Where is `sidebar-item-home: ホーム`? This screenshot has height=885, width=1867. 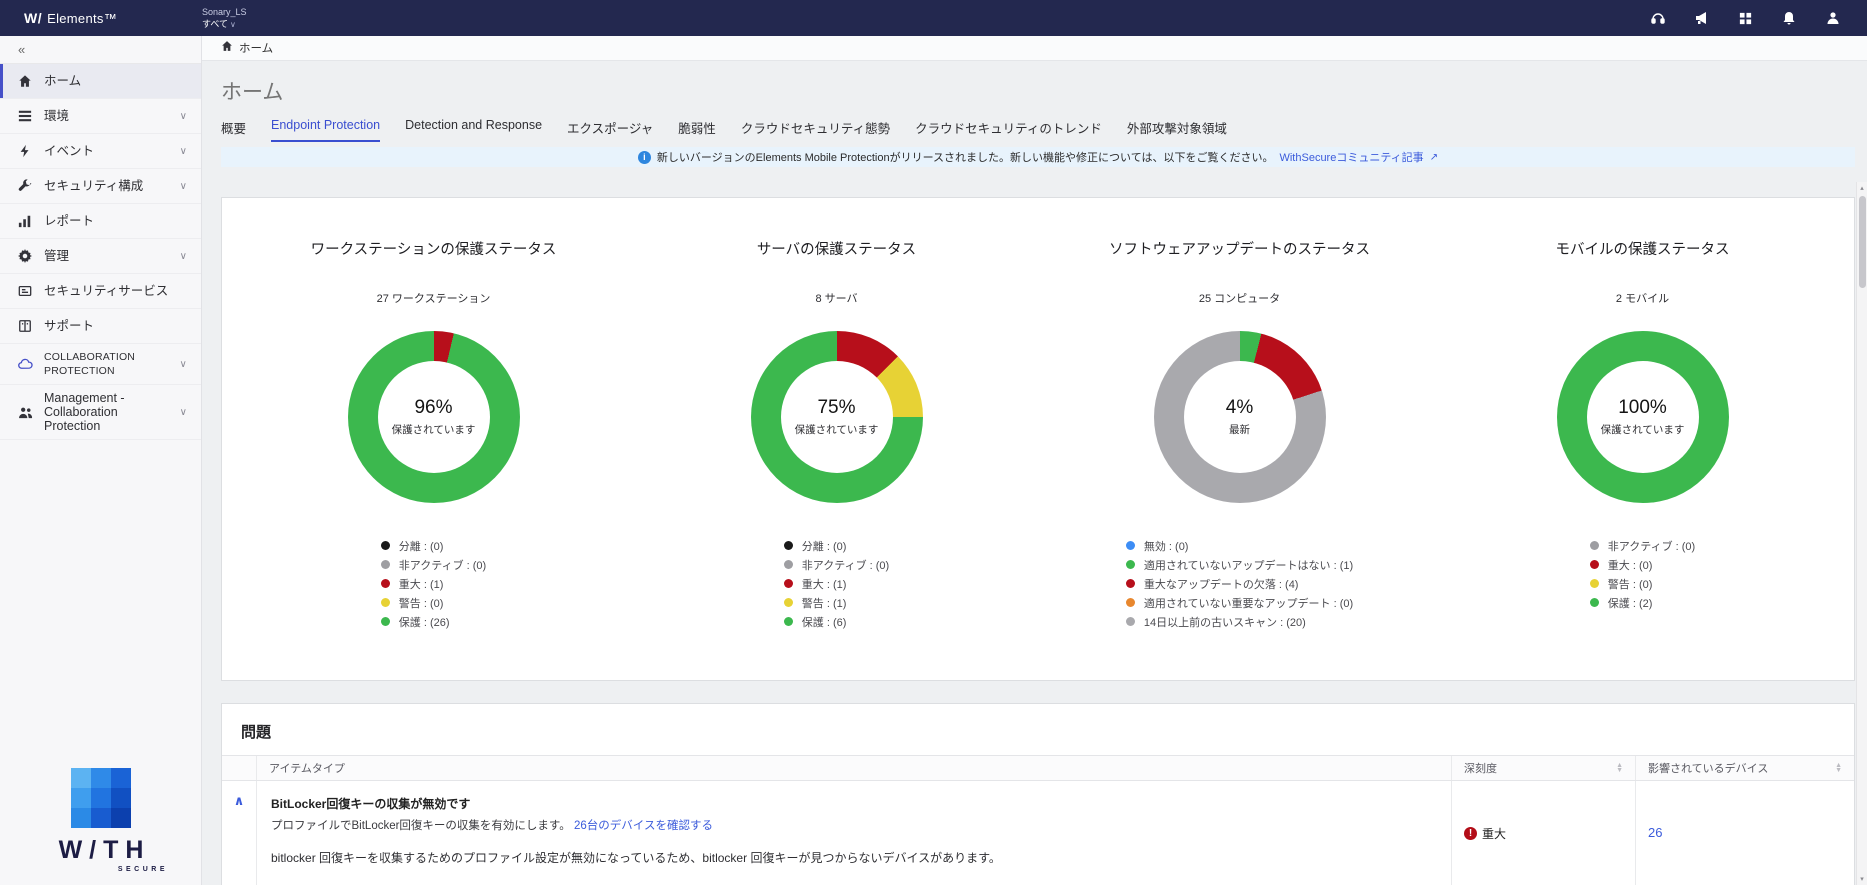 sidebar-item-home: ホーム is located at coordinates (100, 81).